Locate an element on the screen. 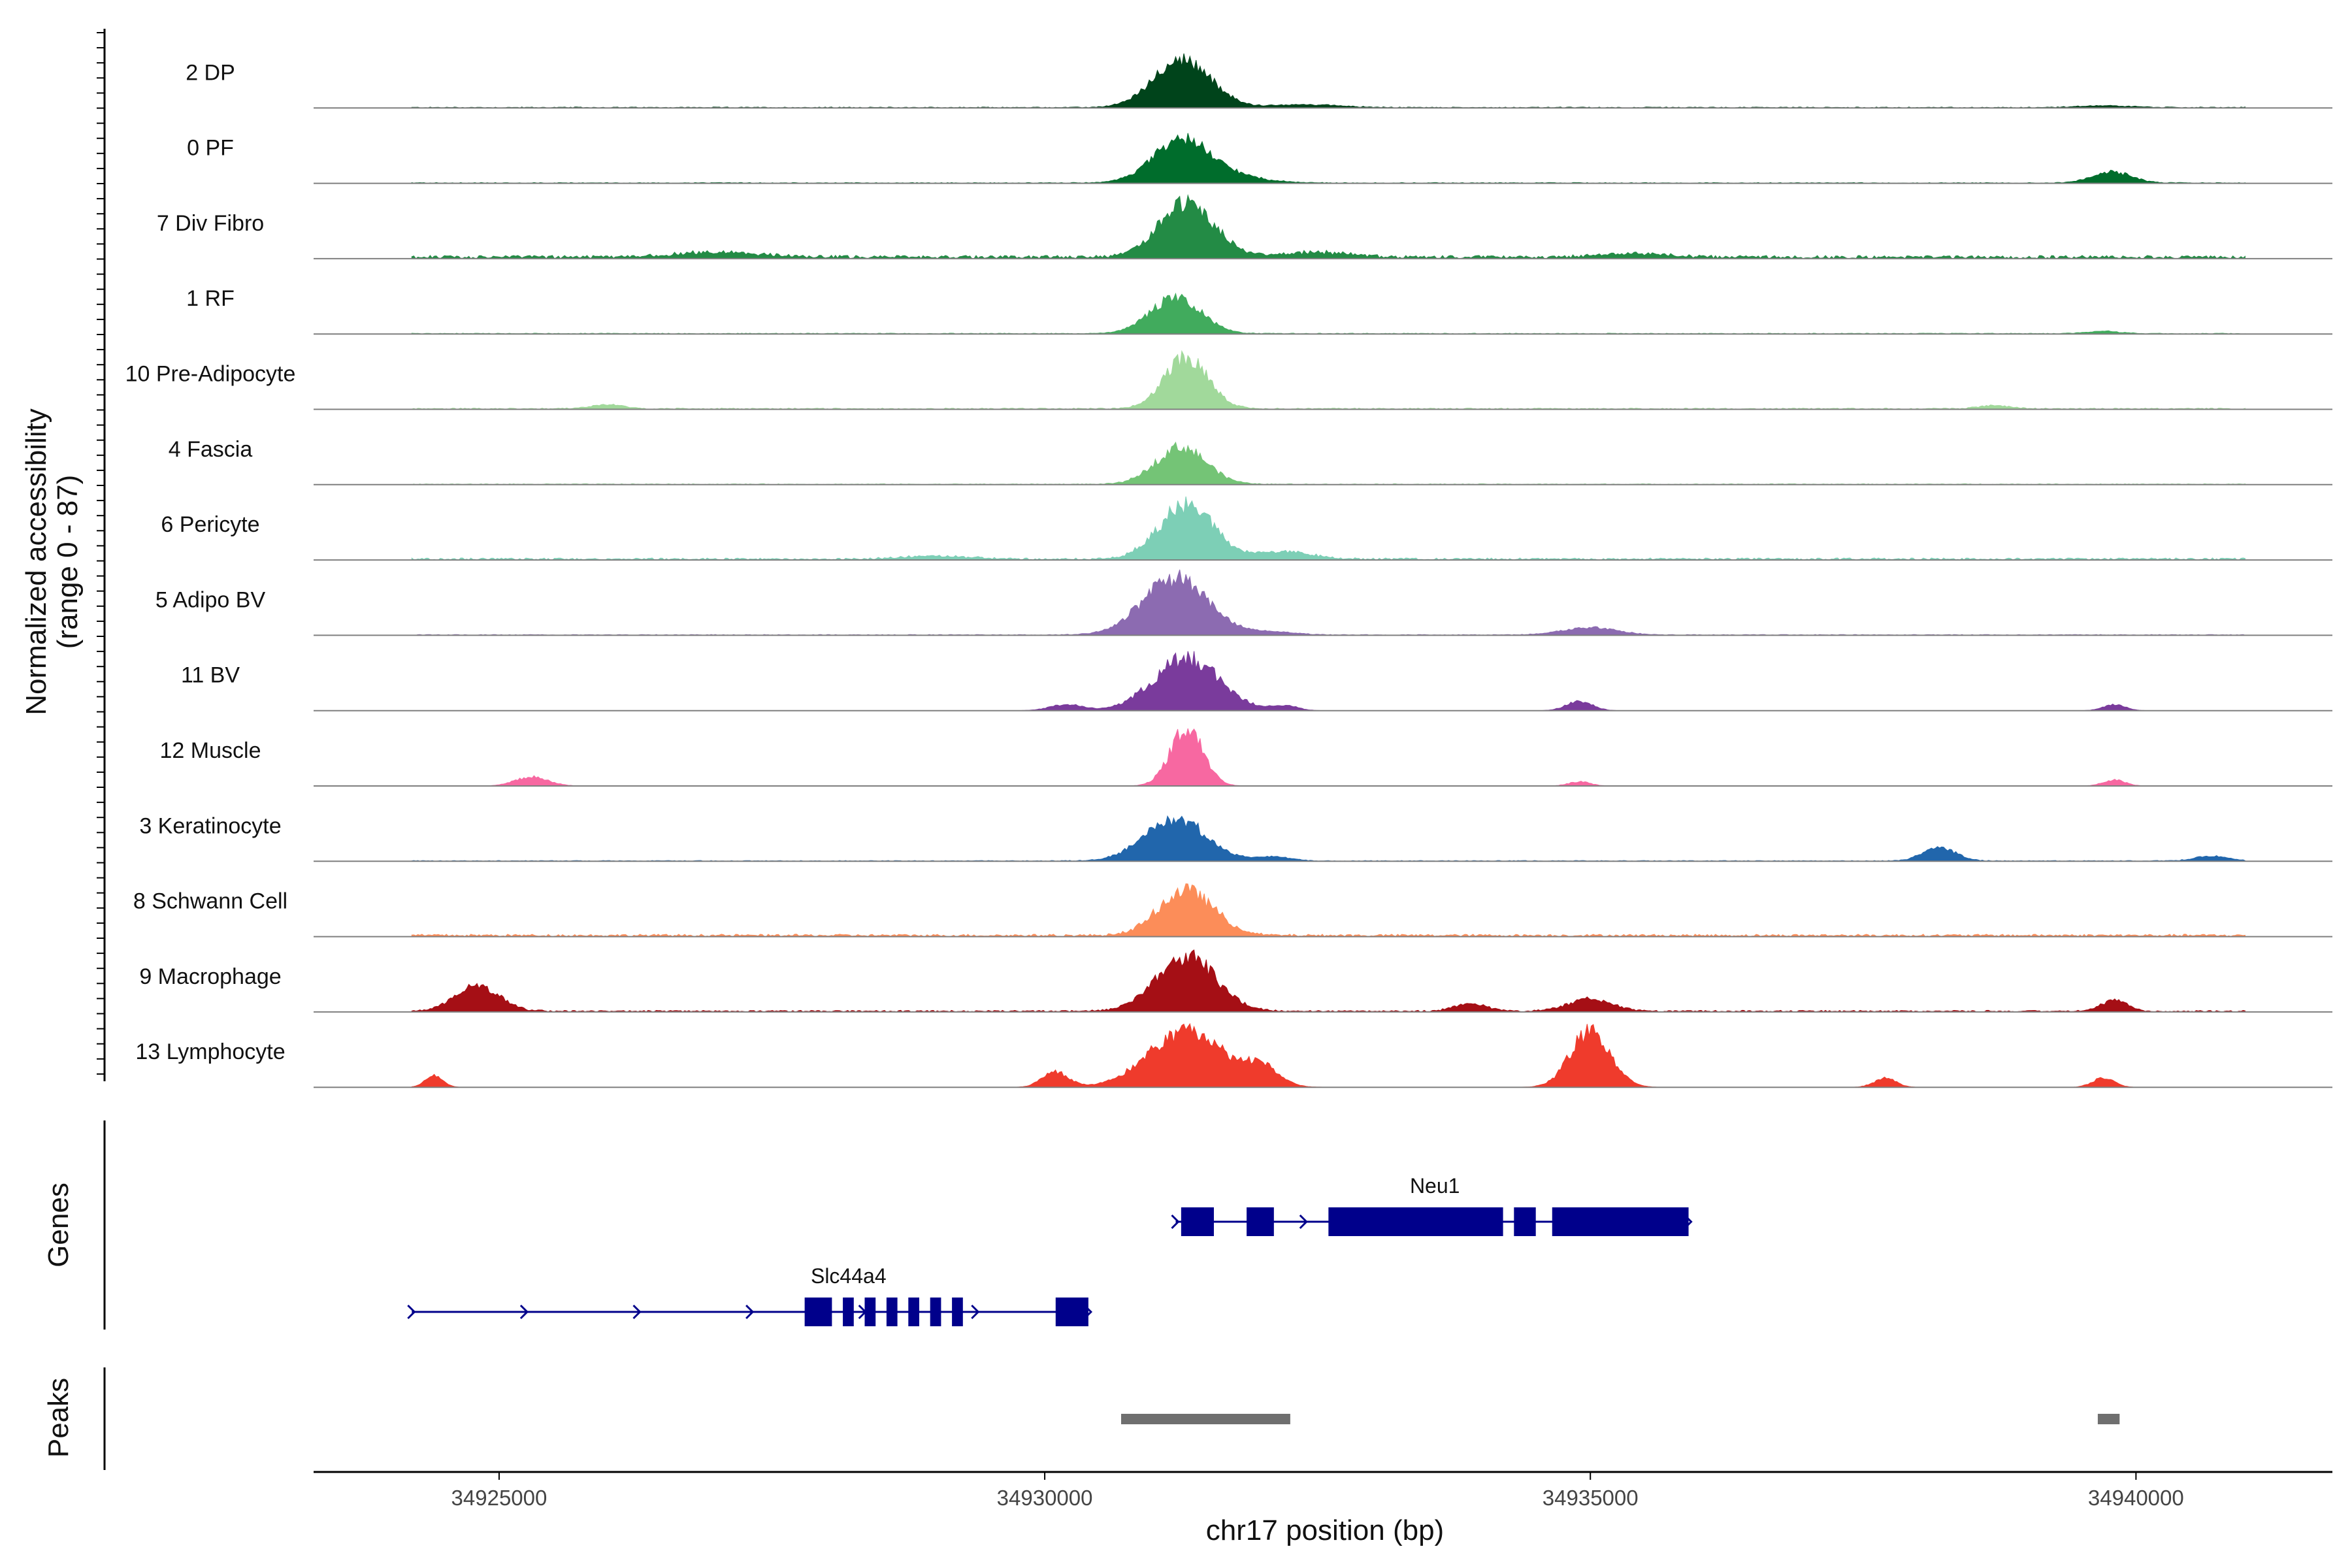 The image size is (2352, 1568). track-label: 13 Lymphocyte is located at coordinates (210, 1051).